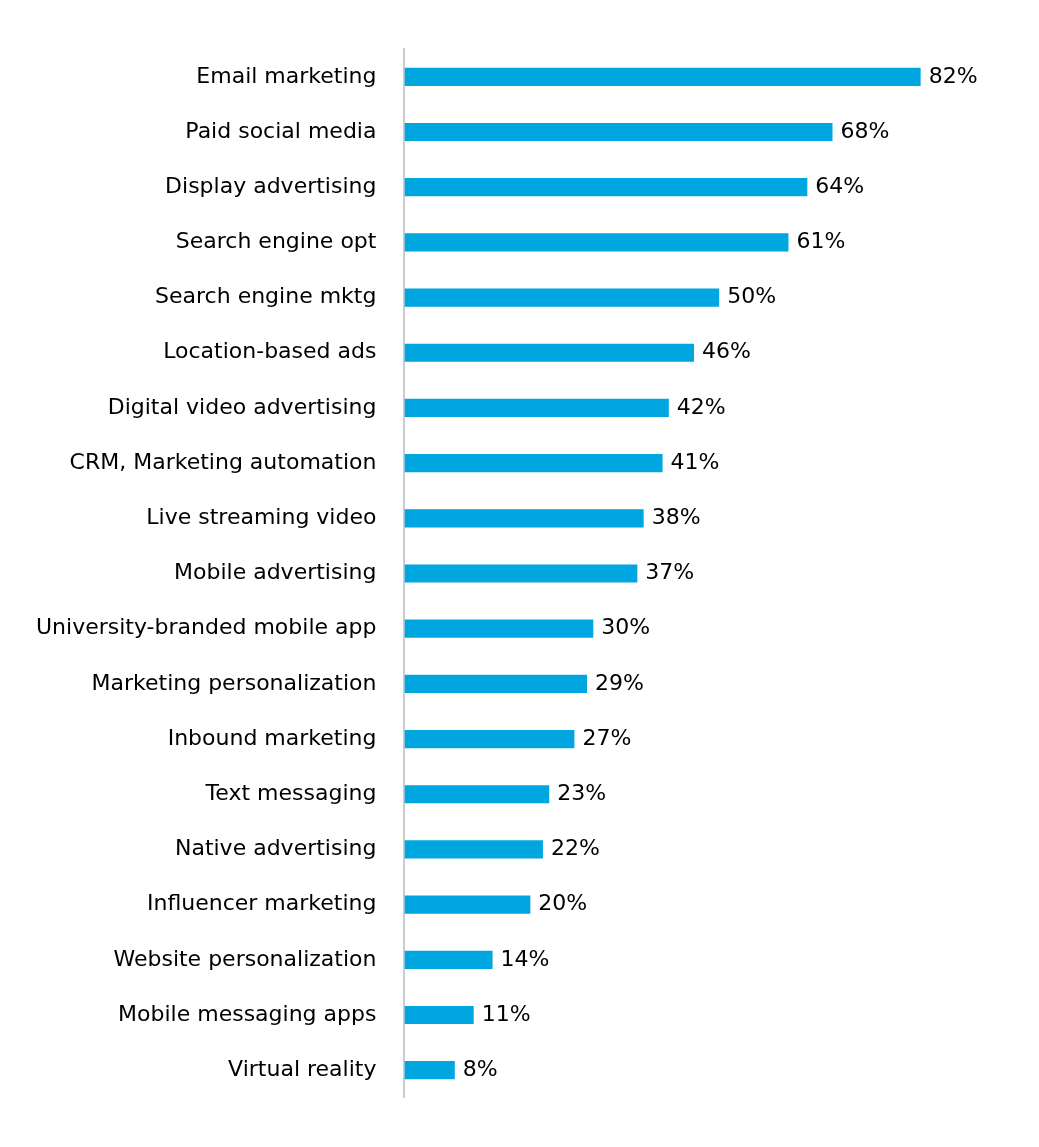 This screenshot has width=1039, height=1147. What do you see at coordinates (525, 958) in the screenshot?
I see `data-label: 14%` at bounding box center [525, 958].